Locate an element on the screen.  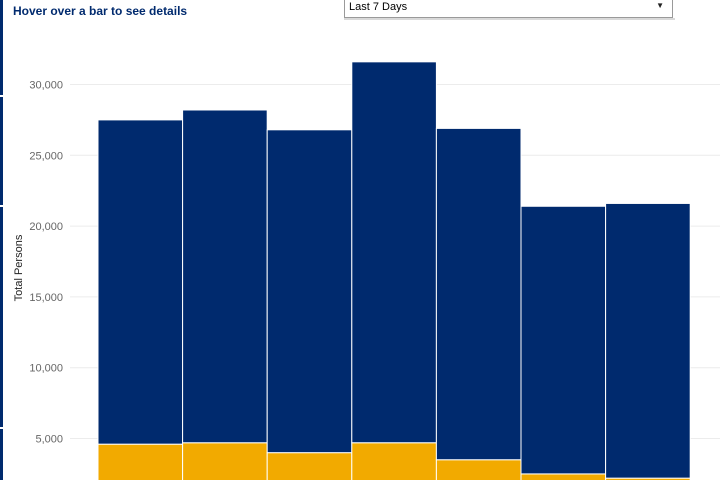
y-tick-label: 25,000 is located at coordinates (46, 156).